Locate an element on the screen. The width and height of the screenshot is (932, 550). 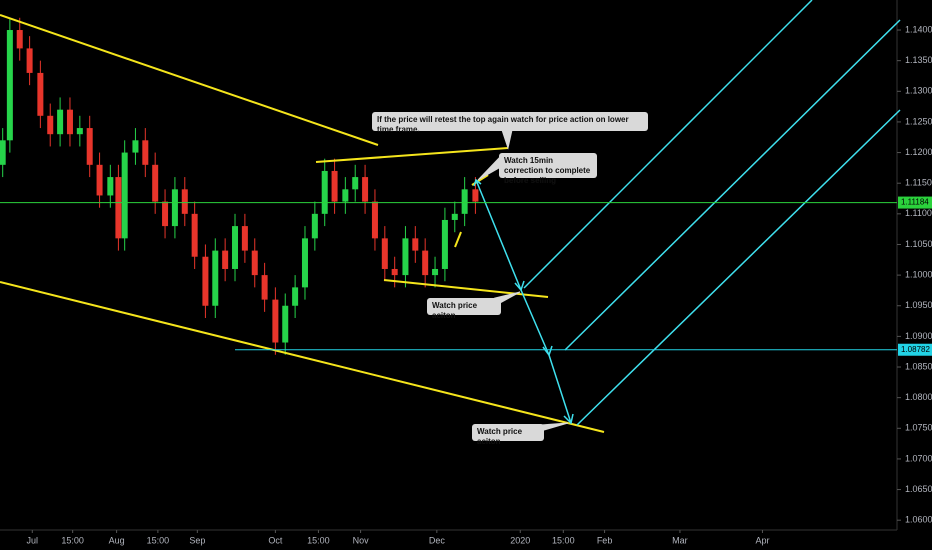
y-tick-label: 1.10500 is located at coordinates (918, 244).